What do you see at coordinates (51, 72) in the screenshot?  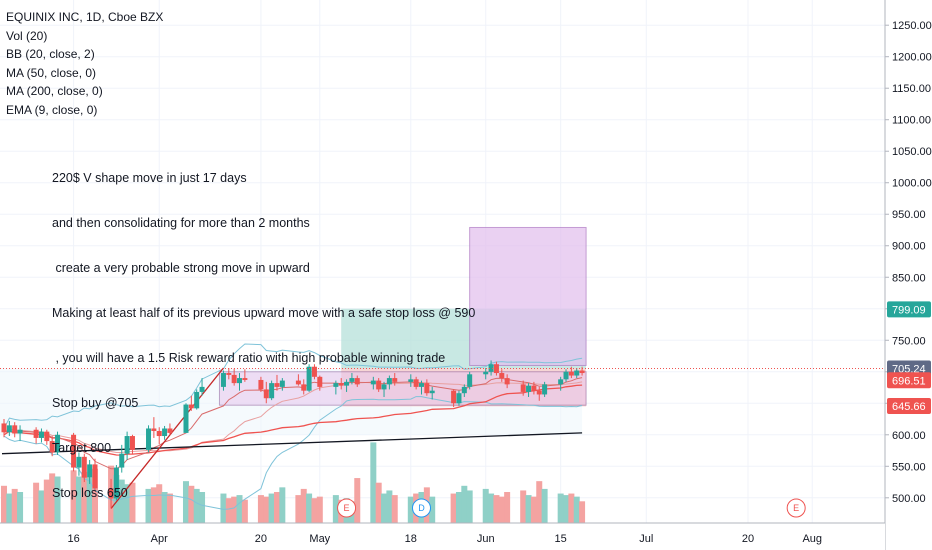 I see `legend-ma50: MA (50, close, 0)` at bounding box center [51, 72].